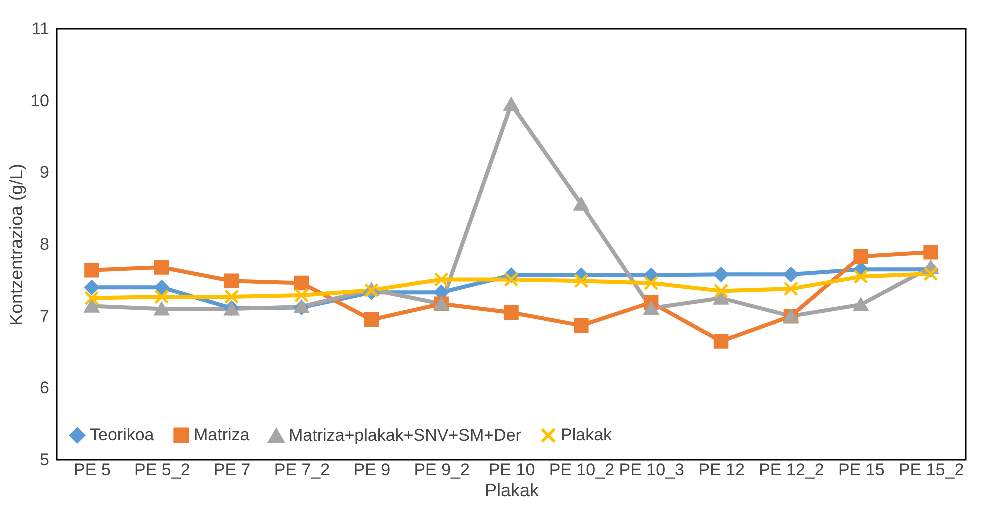 The height and width of the screenshot is (506, 982). I want to click on x-tick-label: PE 15_2, so click(931, 470).